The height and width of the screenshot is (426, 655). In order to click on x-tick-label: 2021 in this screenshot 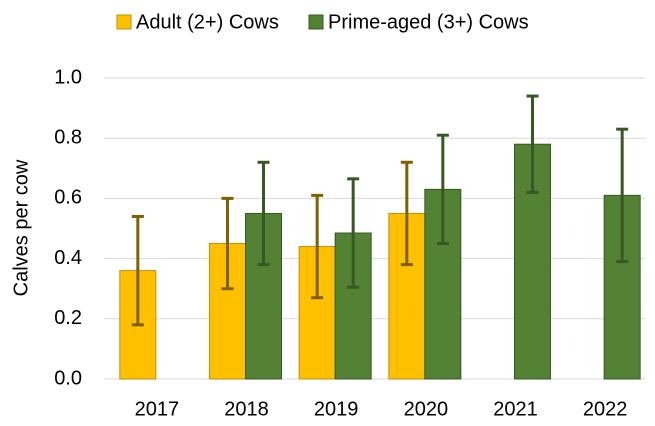, I will do `click(515, 409)`.